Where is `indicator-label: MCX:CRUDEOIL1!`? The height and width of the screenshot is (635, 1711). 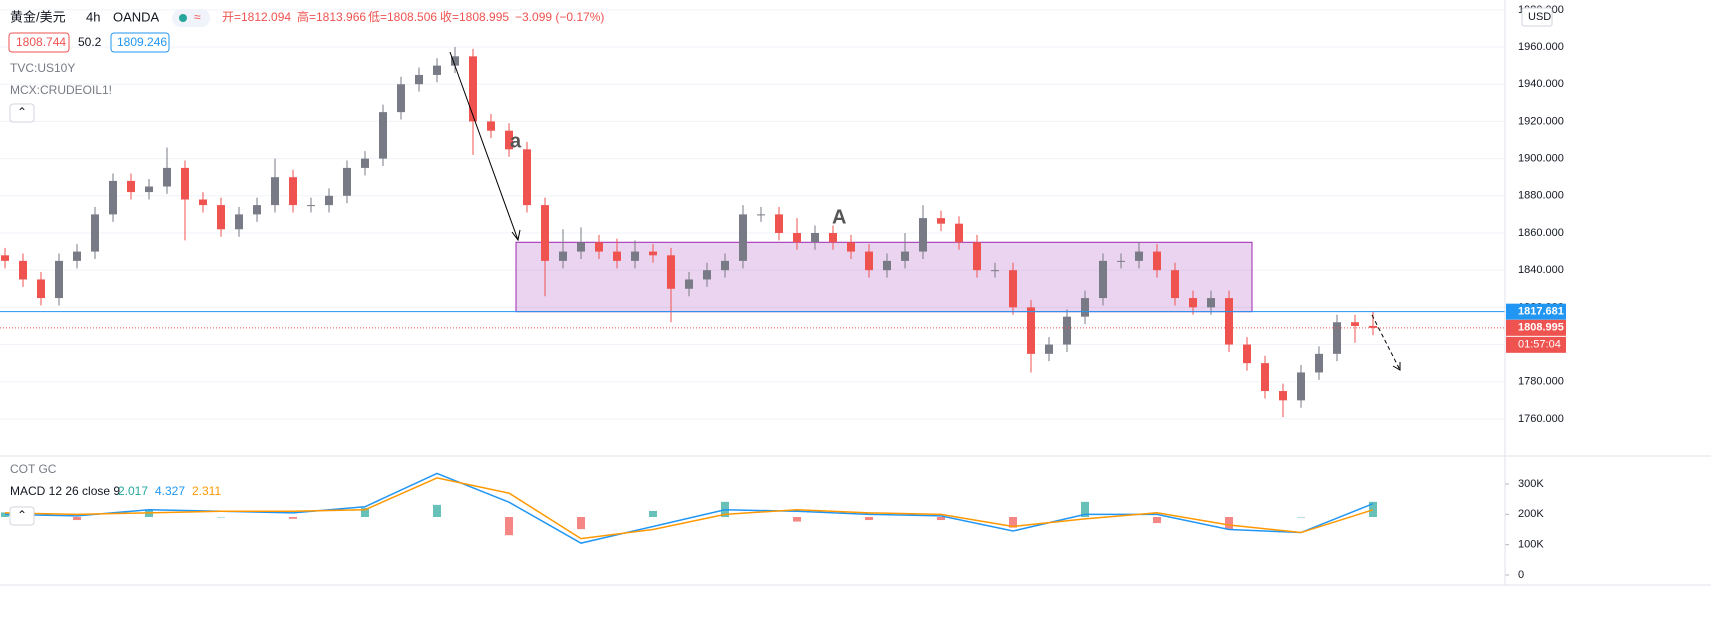 indicator-label: MCX:CRUDEOIL1! is located at coordinates (61, 90).